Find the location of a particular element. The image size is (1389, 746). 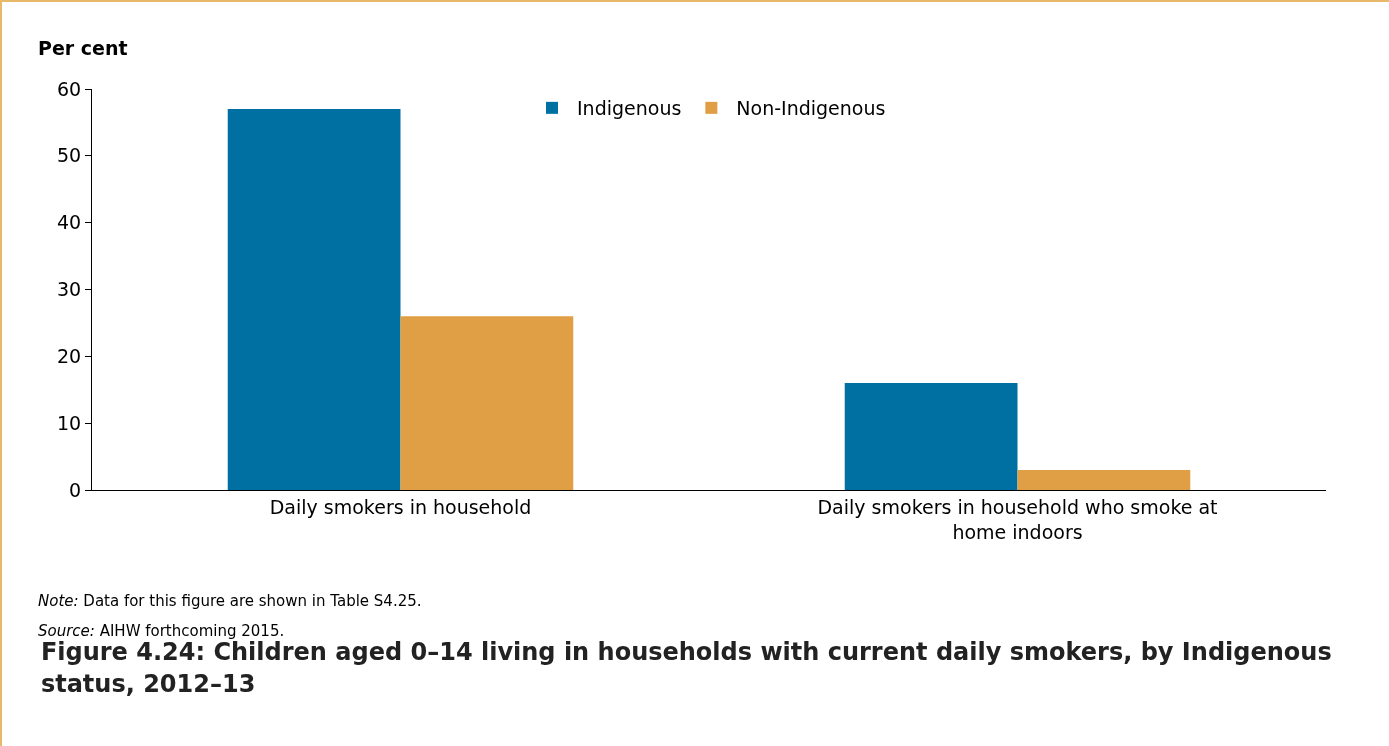

text: Figure 4.24: Children aged 0–14 living in households with current daily smokers, by Indigenous status, 2012–13 is located at coordinates (686, 668).